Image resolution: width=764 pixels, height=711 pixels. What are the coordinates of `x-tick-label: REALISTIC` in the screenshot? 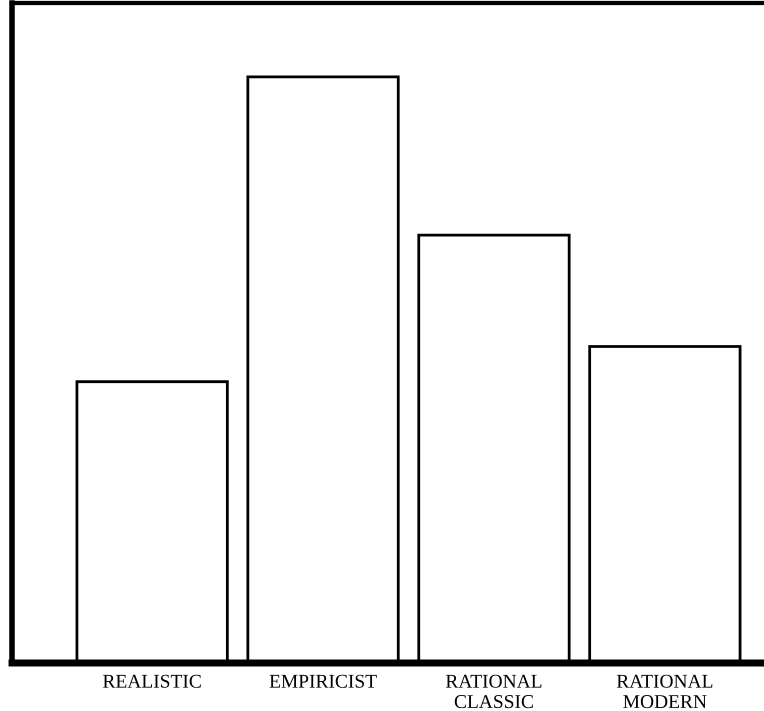 It's located at (152, 681).